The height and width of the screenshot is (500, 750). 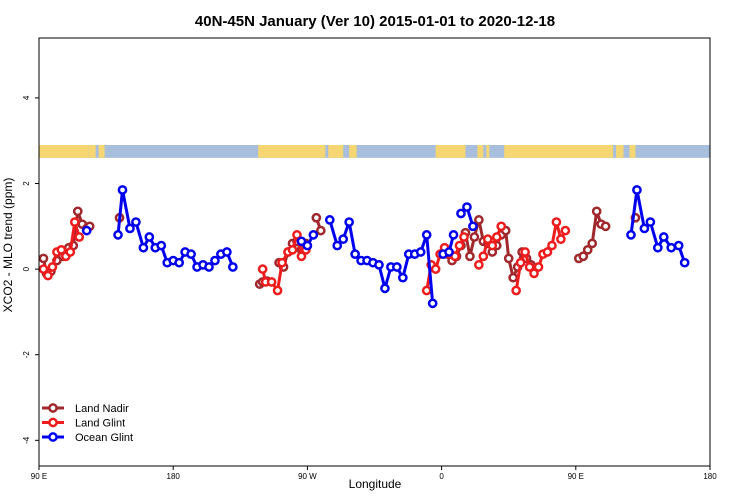 I want to click on land-ocean-strip, so click(x=374, y=151).